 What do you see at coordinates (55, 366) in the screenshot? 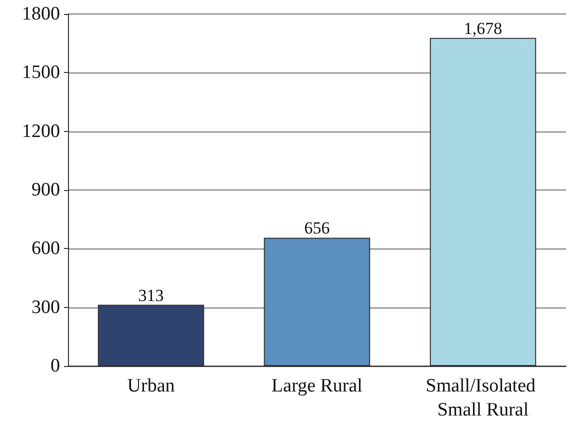
I see `y-tick-label: 0` at bounding box center [55, 366].